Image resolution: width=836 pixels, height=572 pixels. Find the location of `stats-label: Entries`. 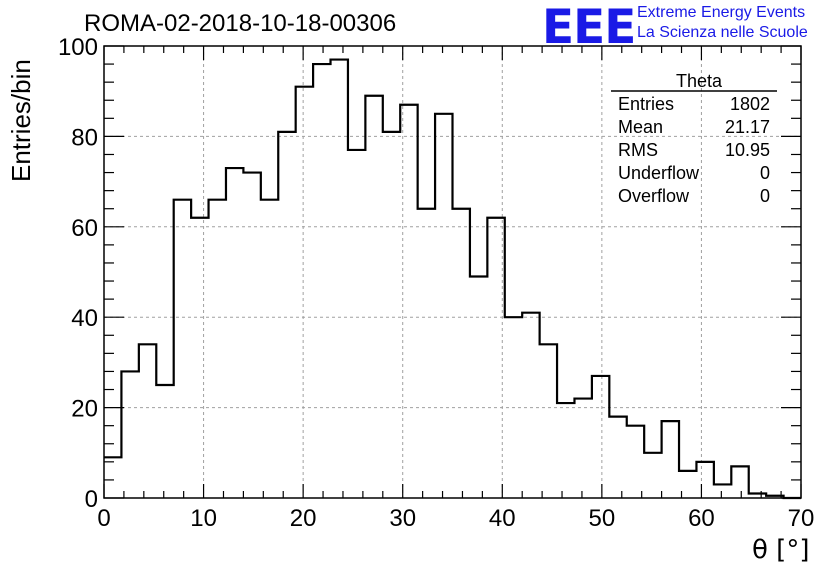

stats-label: Entries is located at coordinates (646, 104).